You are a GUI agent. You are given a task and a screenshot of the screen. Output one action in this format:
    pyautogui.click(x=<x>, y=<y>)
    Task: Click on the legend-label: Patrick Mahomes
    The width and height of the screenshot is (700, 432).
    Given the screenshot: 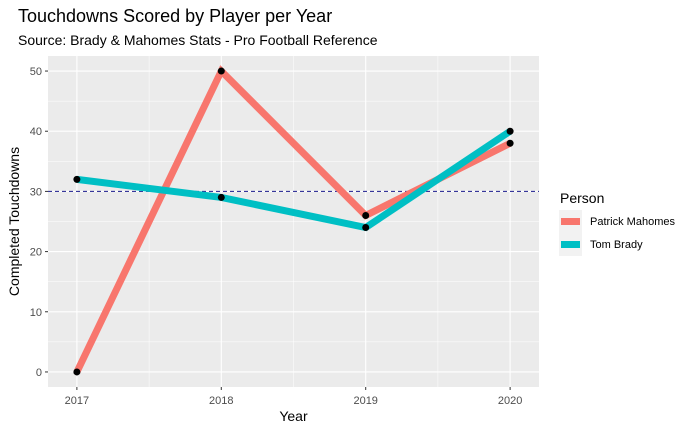 What is the action you would take?
    pyautogui.click(x=632, y=222)
    